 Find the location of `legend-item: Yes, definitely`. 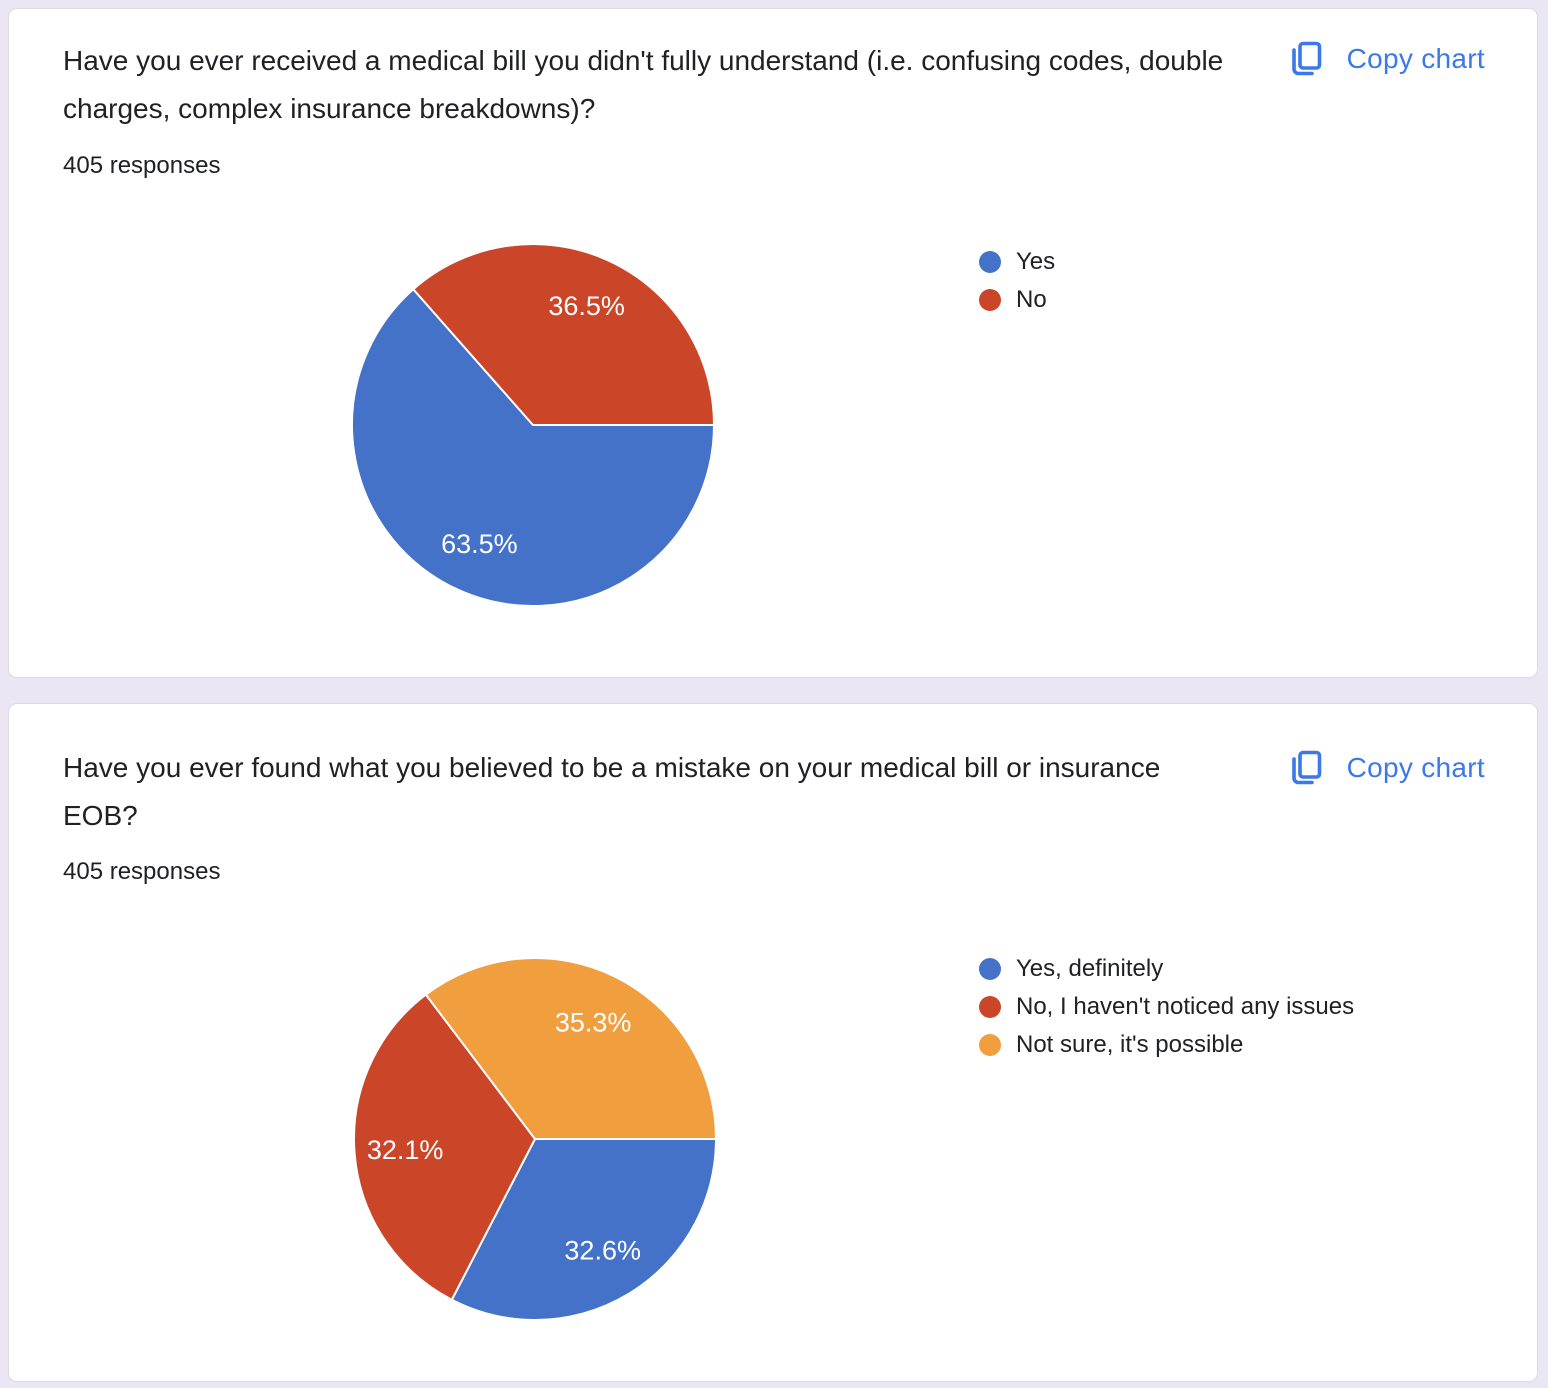

legend-item: Yes, definitely is located at coordinates (1166, 969).